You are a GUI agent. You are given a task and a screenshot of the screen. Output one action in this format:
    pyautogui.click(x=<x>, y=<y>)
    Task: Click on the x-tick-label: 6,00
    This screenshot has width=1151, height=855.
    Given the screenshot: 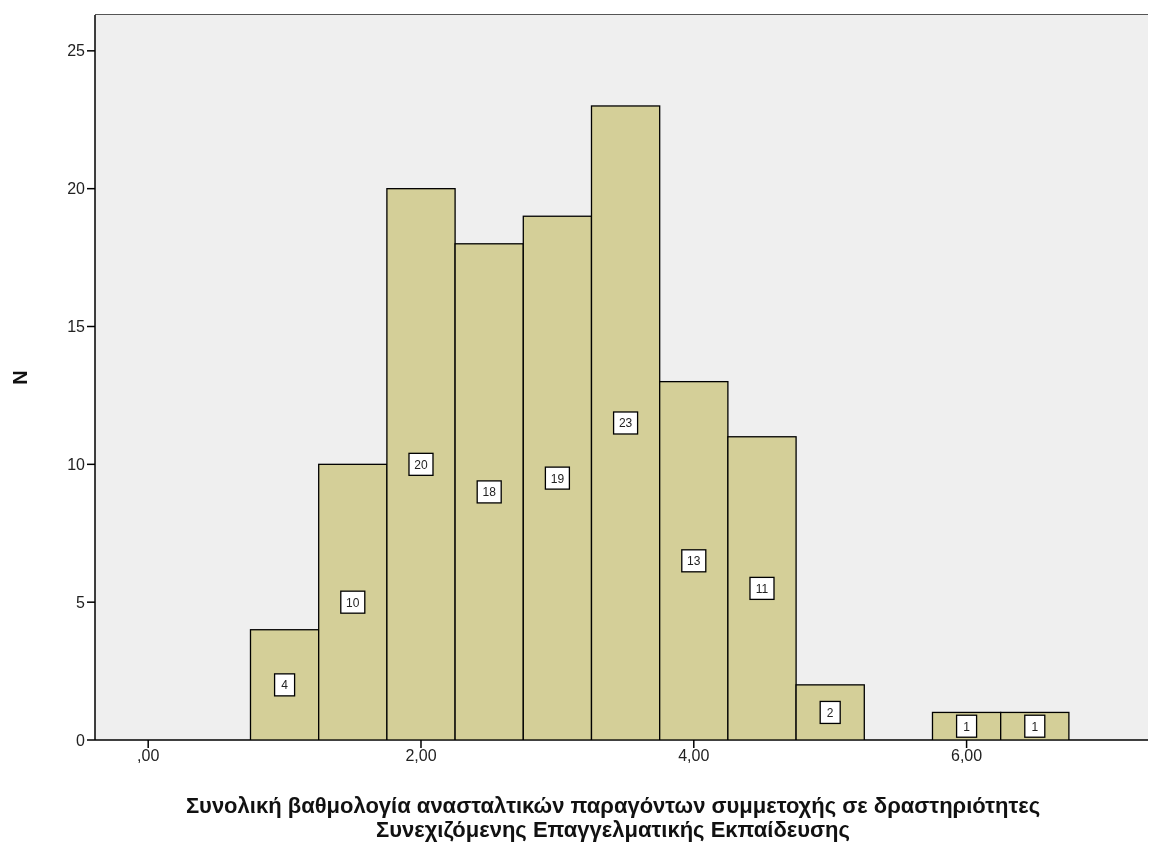 What is the action you would take?
    pyautogui.click(x=967, y=756)
    